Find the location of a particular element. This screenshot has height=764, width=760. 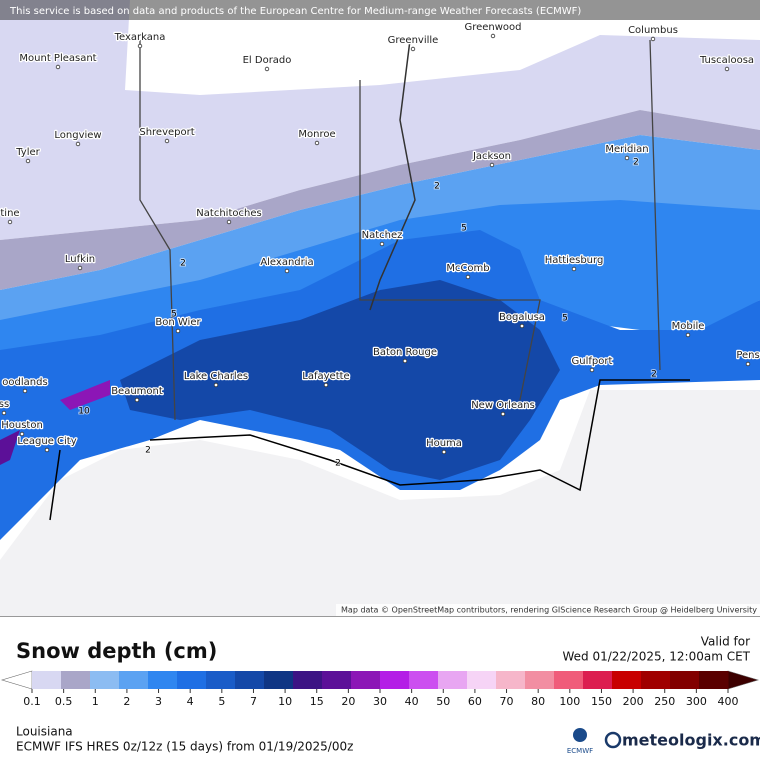

city-label: Houma is located at coordinates (444, 443).